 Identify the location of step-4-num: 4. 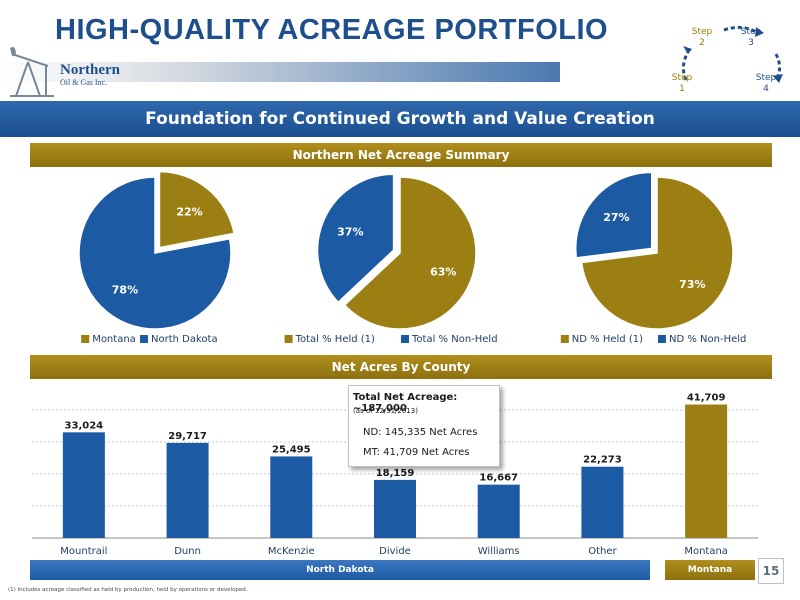
(766, 89).